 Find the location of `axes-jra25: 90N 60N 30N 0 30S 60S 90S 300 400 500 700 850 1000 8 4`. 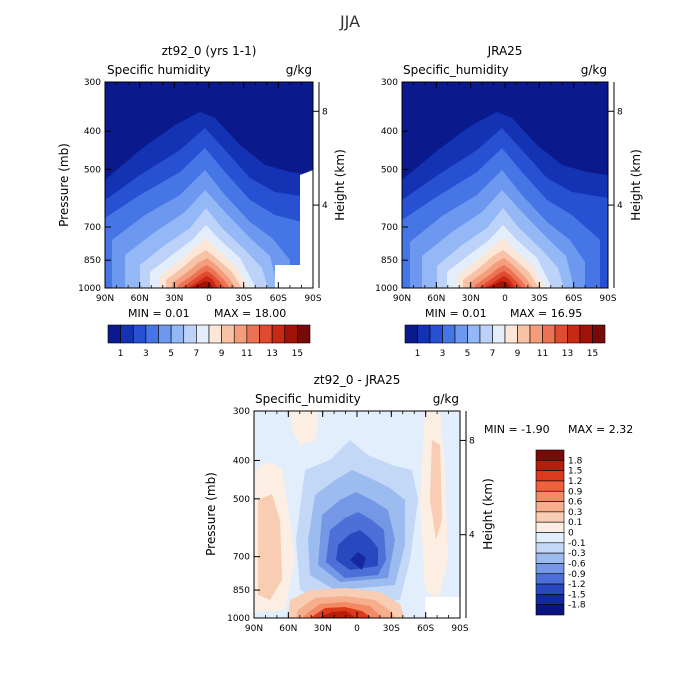

axes-jra25: 90N 60N 30N 0 30S 60S 90S 300 400 500 700 850 1000 8 4 is located at coordinates (499, 191).